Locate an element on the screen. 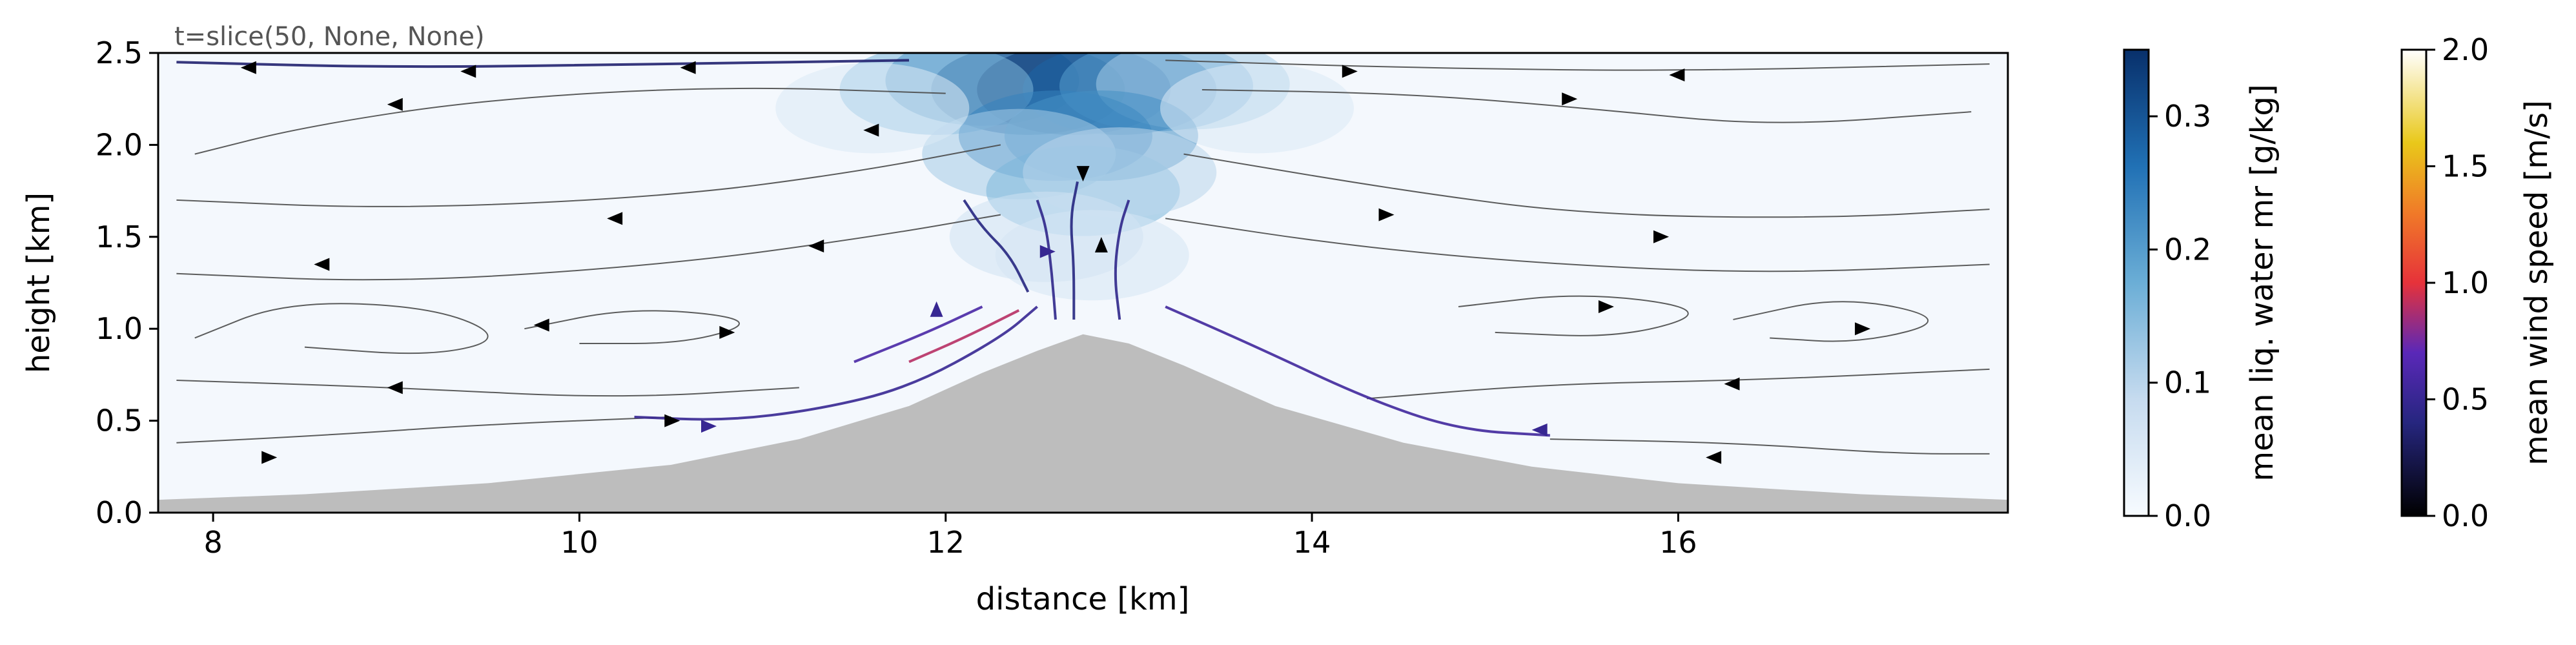 The height and width of the screenshot is (645, 2576). liquid-water-colorbar-gradient is located at coordinates (2136, 282).